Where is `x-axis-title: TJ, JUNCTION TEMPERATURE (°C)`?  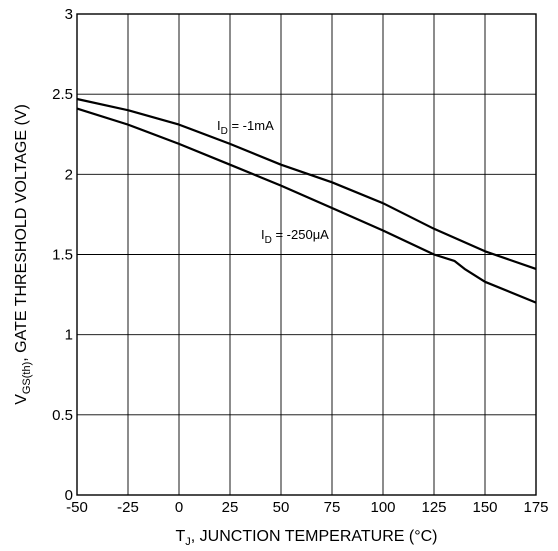 x-axis-title: TJ, JUNCTION TEMPERATURE (°C) is located at coordinates (307, 538).